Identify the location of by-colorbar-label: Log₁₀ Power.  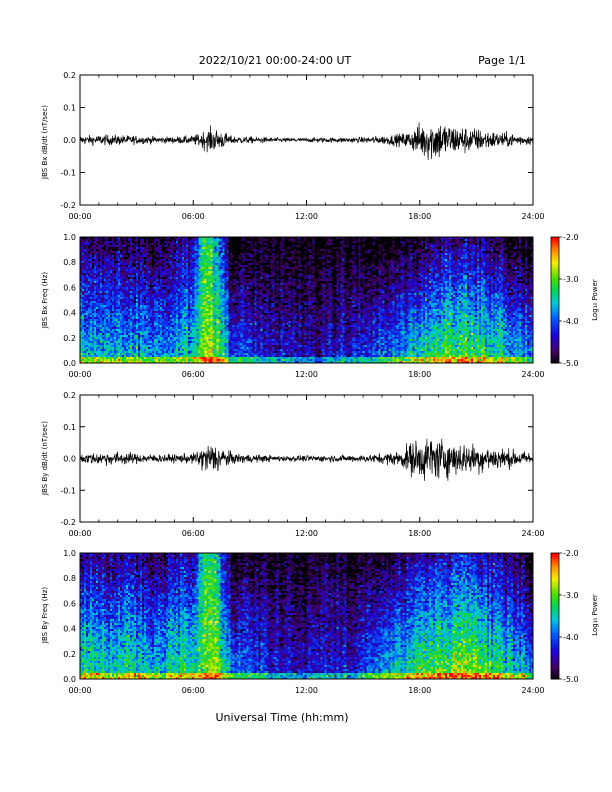
(595, 615).